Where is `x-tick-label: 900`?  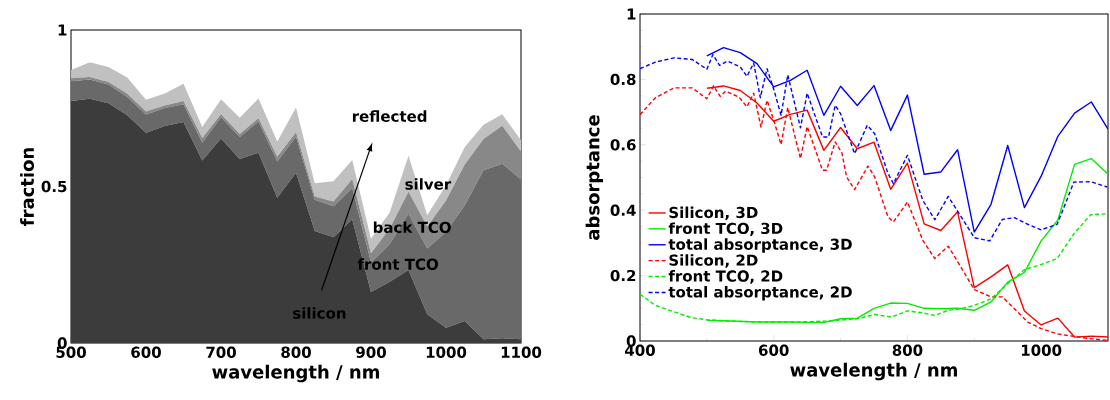
x-tick-label: 900 is located at coordinates (371, 352).